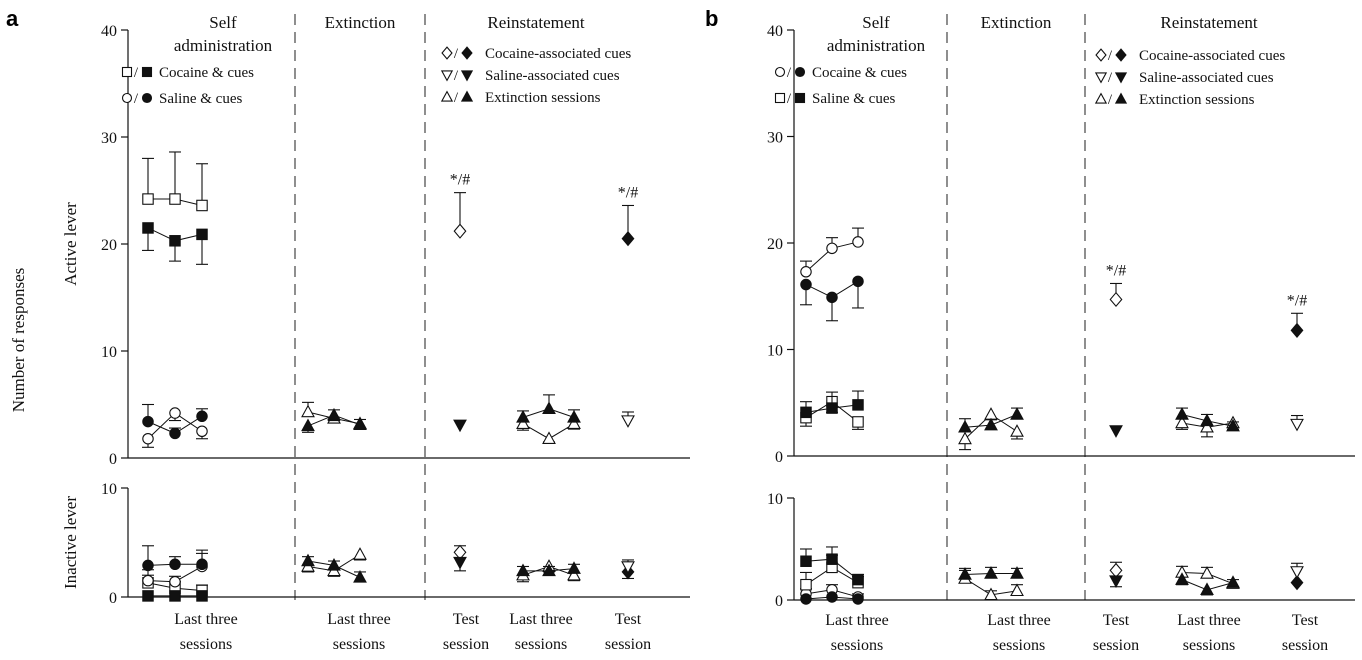 The height and width of the screenshot is (660, 1362). What do you see at coordinates (543, 98) in the screenshot?
I see `legend-label: Extinction sessions` at bounding box center [543, 98].